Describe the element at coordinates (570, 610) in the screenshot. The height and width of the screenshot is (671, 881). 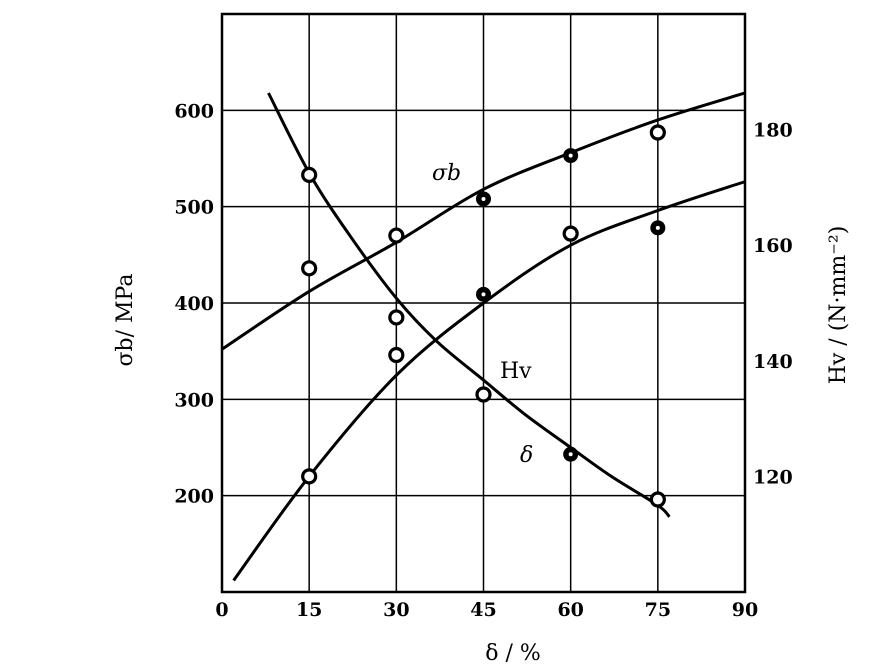
I see `x-tick-label: 60` at that location.